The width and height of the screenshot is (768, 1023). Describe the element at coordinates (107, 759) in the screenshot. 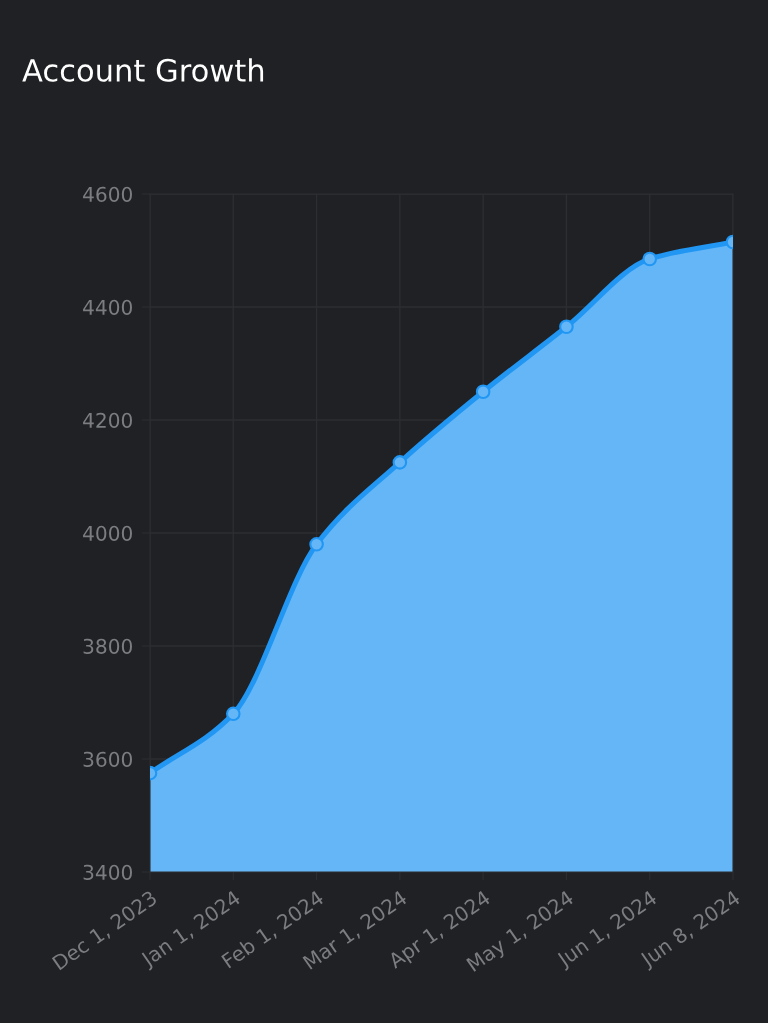

I see `y-tick-label: 3600` at that location.